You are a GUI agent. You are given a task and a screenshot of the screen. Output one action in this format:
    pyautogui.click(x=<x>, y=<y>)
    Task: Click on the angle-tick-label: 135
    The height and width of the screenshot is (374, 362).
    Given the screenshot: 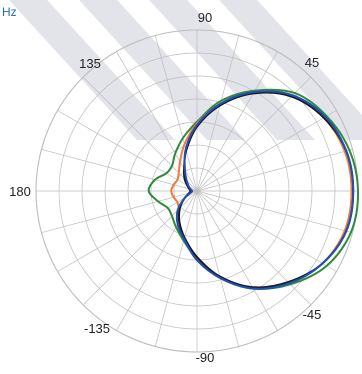 What is the action you would take?
    pyautogui.click(x=90, y=63)
    